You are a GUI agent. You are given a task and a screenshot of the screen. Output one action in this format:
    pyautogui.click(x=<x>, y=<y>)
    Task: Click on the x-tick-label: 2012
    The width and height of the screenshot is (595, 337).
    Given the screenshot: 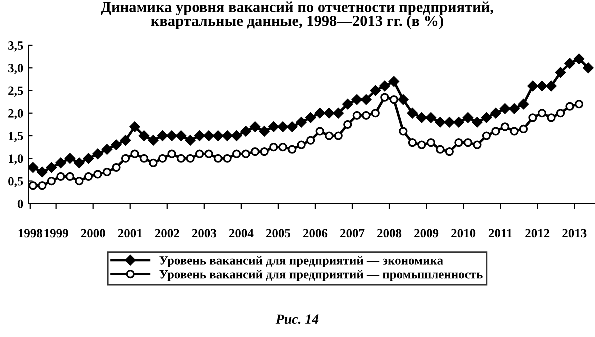 What is the action you would take?
    pyautogui.click(x=538, y=233)
    